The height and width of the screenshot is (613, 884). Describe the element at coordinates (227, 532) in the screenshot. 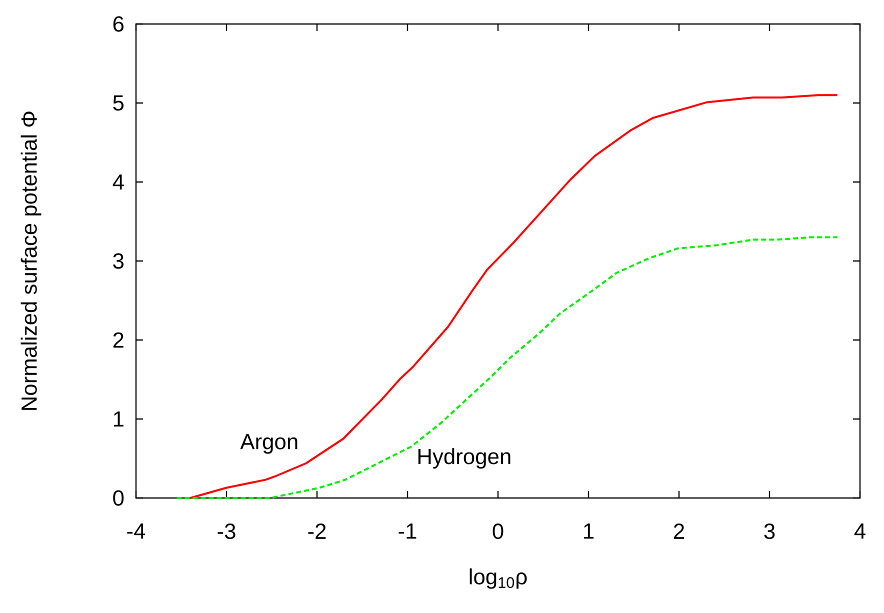

I see `x-tick-label: -3` at that location.